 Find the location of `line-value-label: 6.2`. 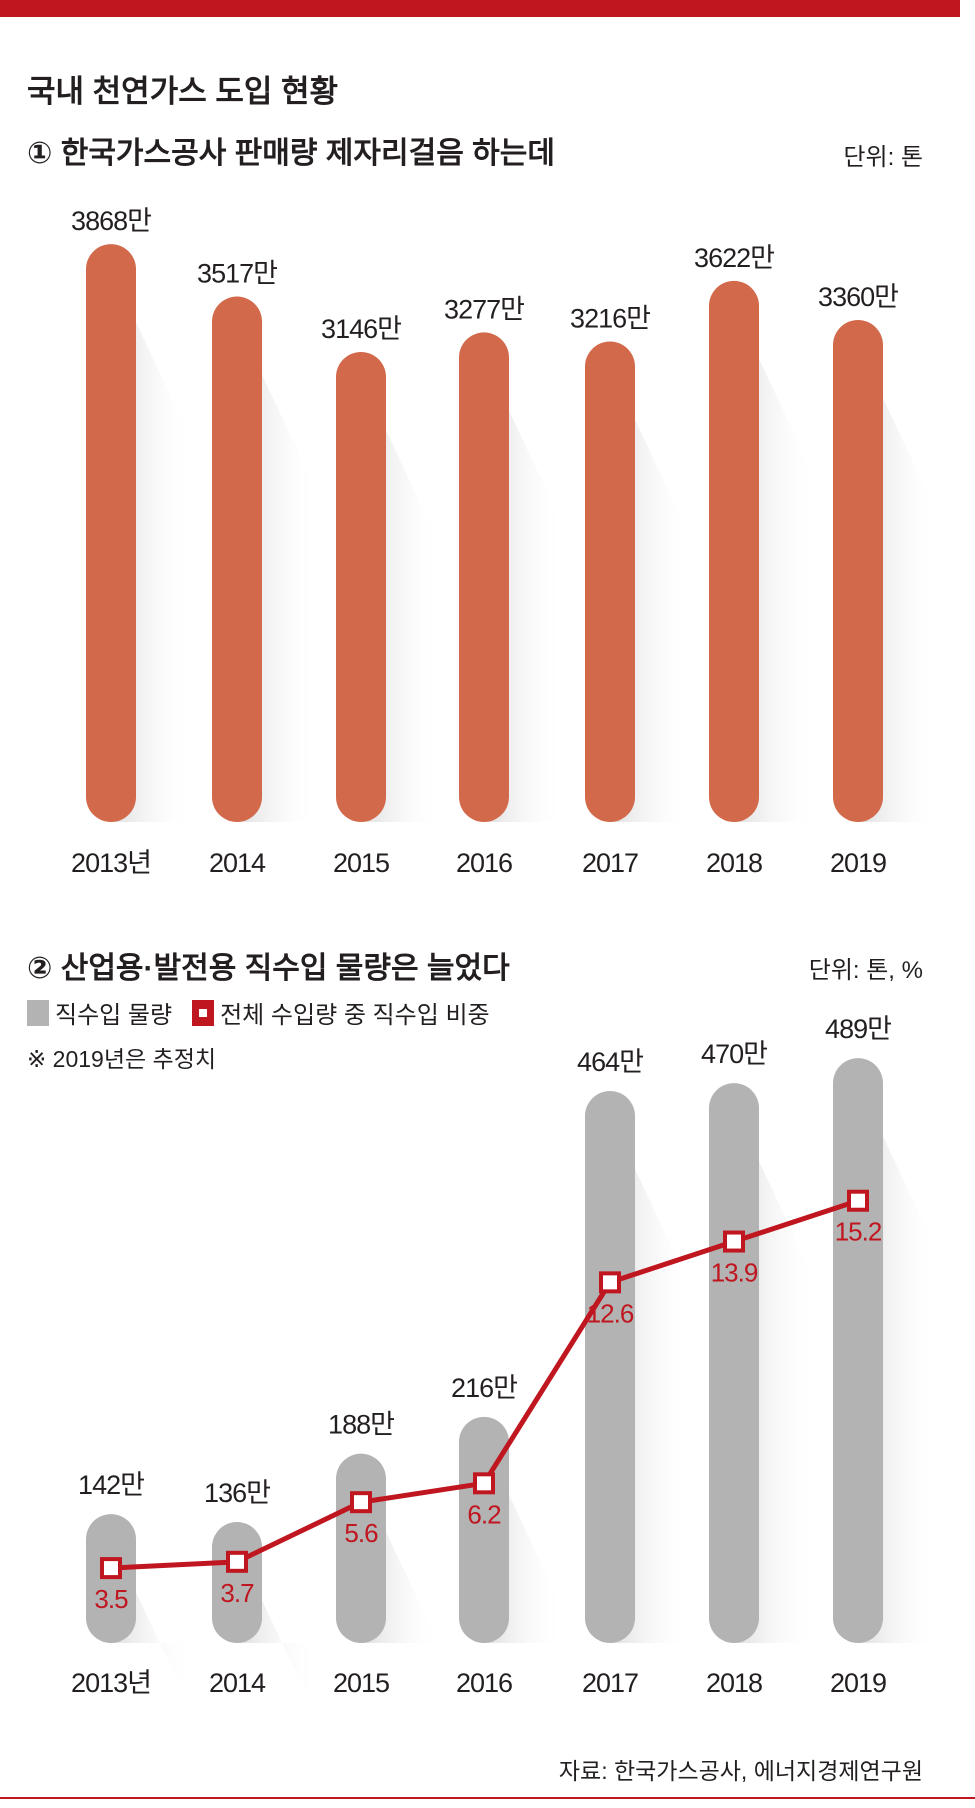

line-value-label: 6.2 is located at coordinates (484, 1514).